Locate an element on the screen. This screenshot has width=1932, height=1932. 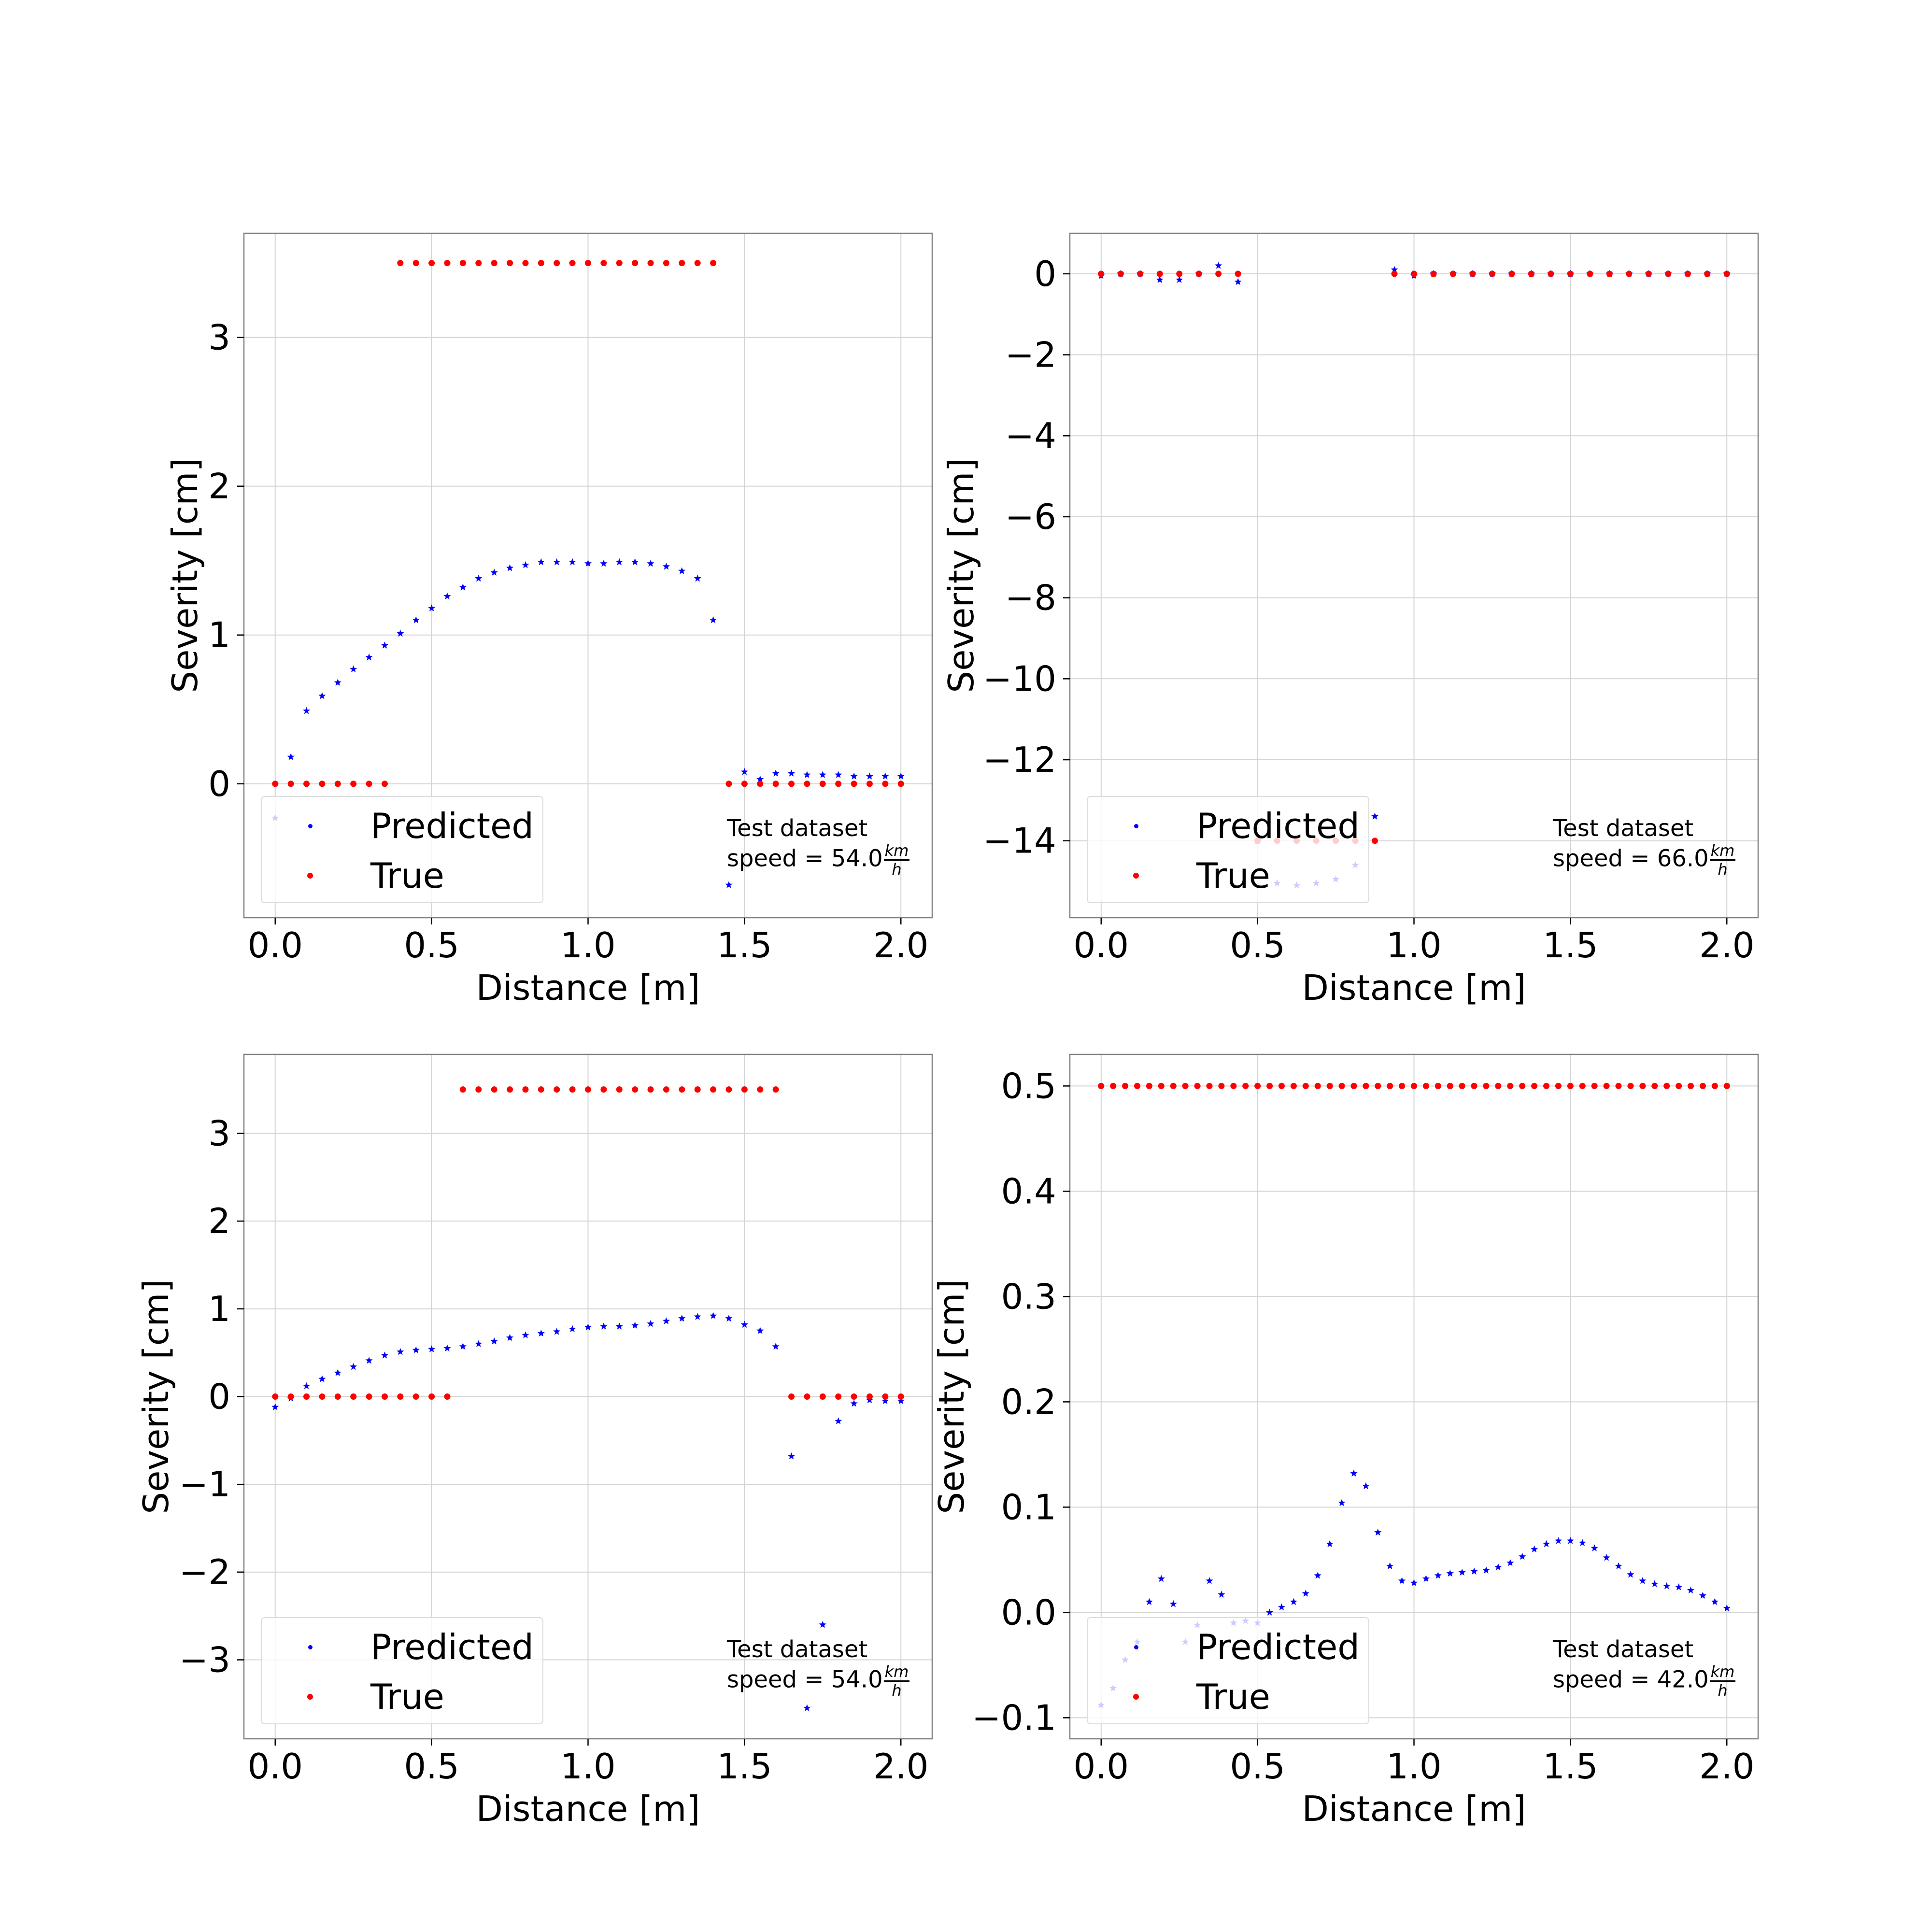
y-tick-label: 0.1 is located at coordinates (1028, 1507).